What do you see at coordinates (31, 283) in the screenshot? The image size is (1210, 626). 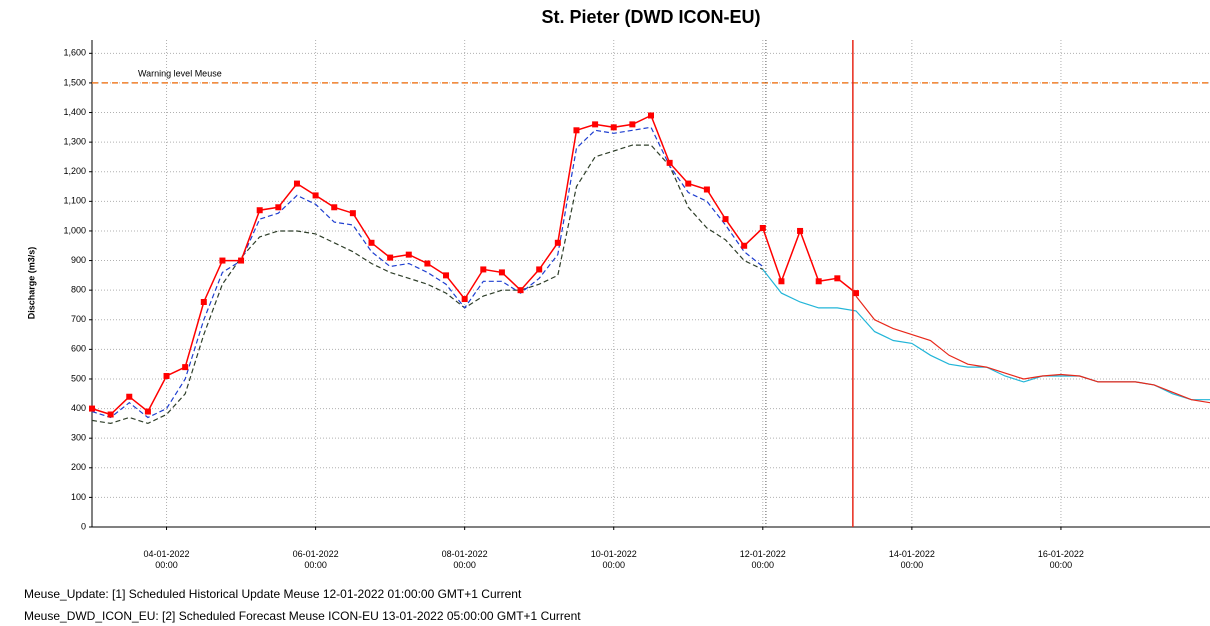 I see `y-axis-label: Discharge (m3/s)` at bounding box center [31, 283].